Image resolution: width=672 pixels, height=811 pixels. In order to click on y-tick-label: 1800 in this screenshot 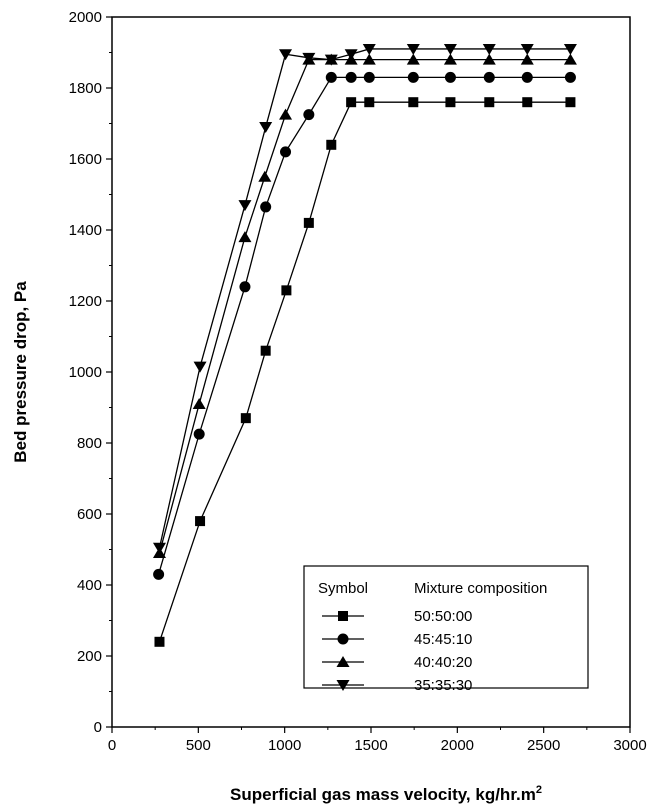, I will do `click(85, 88)`.